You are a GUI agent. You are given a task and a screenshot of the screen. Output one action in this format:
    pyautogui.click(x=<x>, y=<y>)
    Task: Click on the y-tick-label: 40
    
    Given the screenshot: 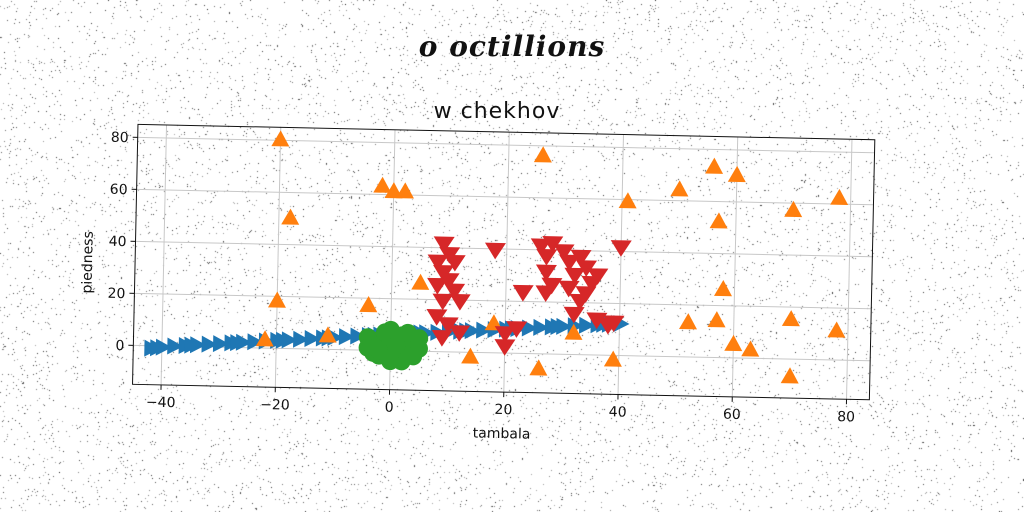 What is the action you would take?
    pyautogui.click(x=118, y=242)
    